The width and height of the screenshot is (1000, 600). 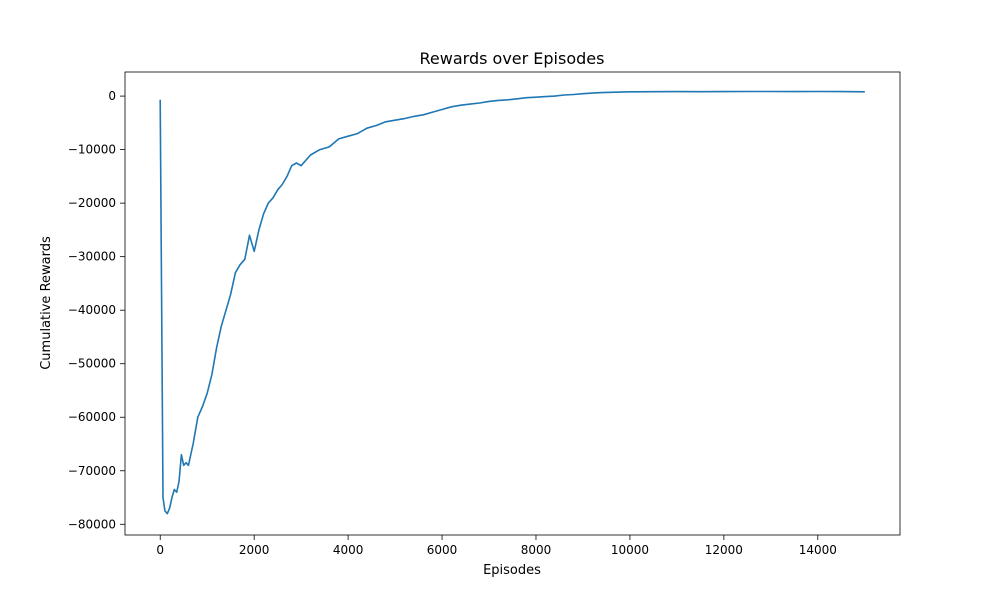 I want to click on y-tick-label: −70000, so click(x=92, y=471).